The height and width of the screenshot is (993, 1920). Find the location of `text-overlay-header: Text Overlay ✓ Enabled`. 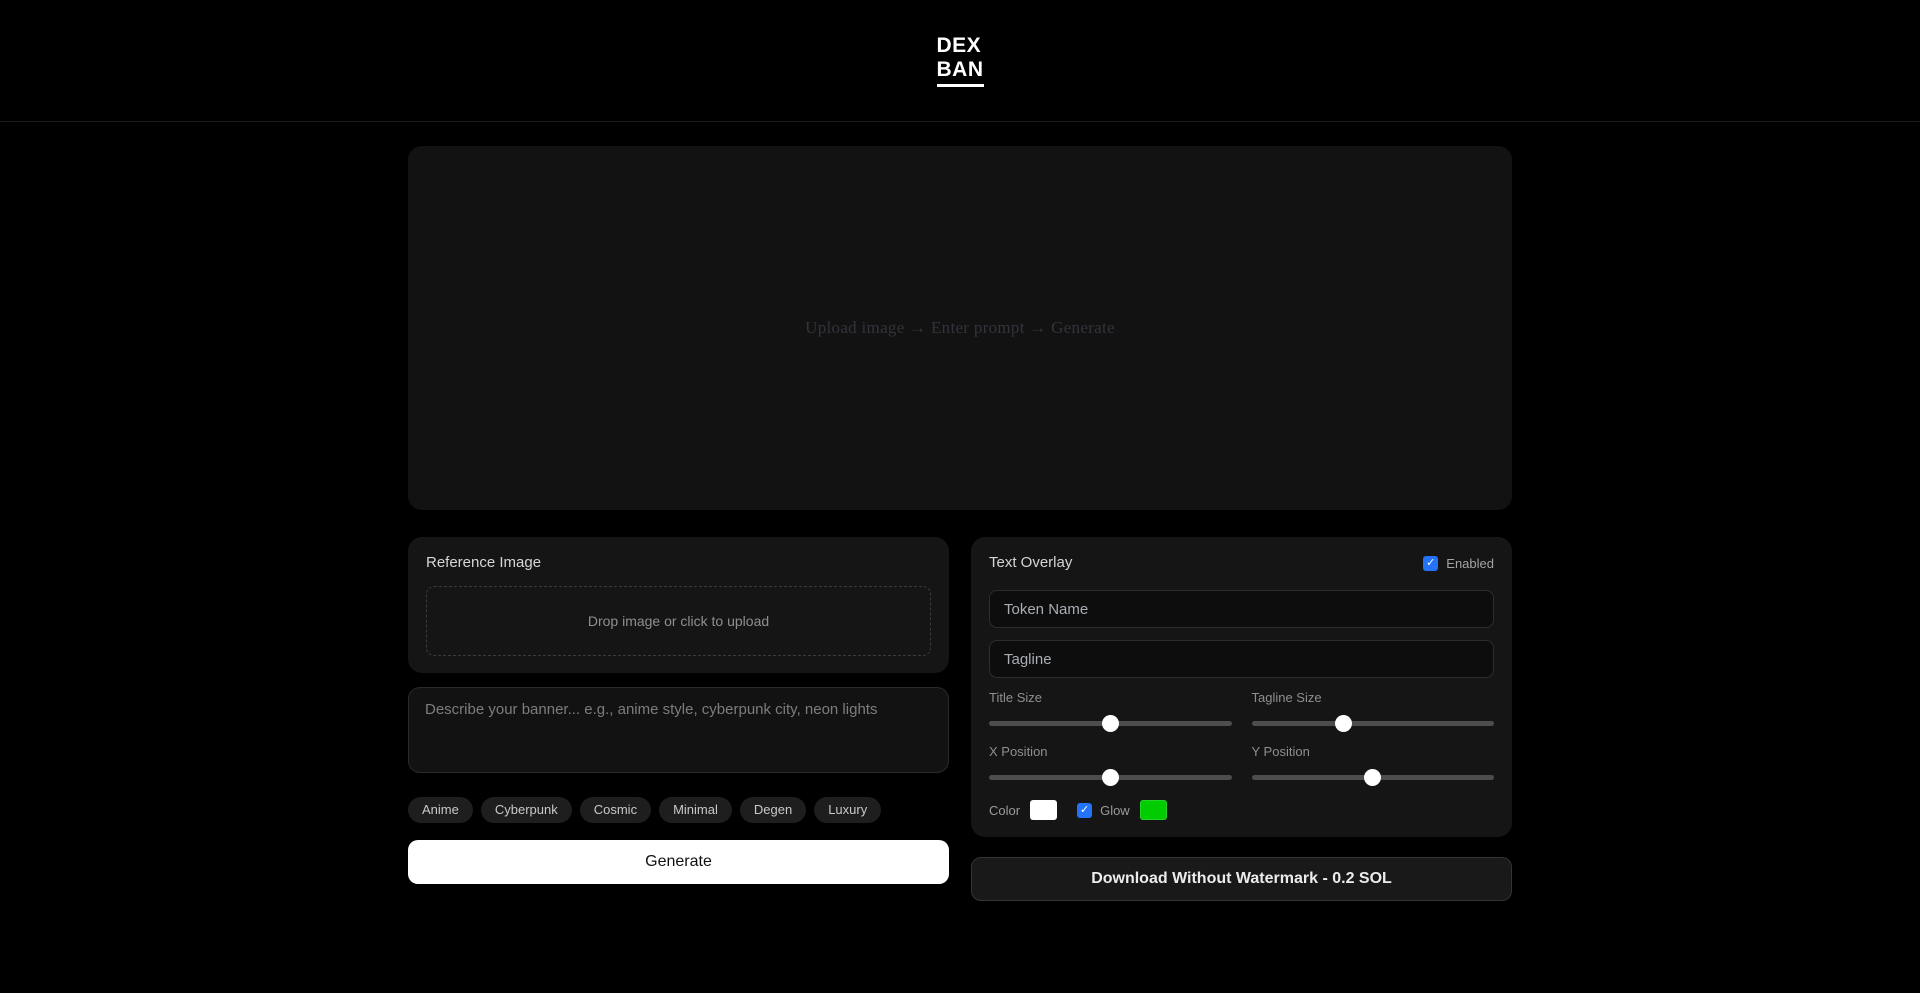

text-overlay-header: Text Overlay ✓ Enabled is located at coordinates (1241, 563).